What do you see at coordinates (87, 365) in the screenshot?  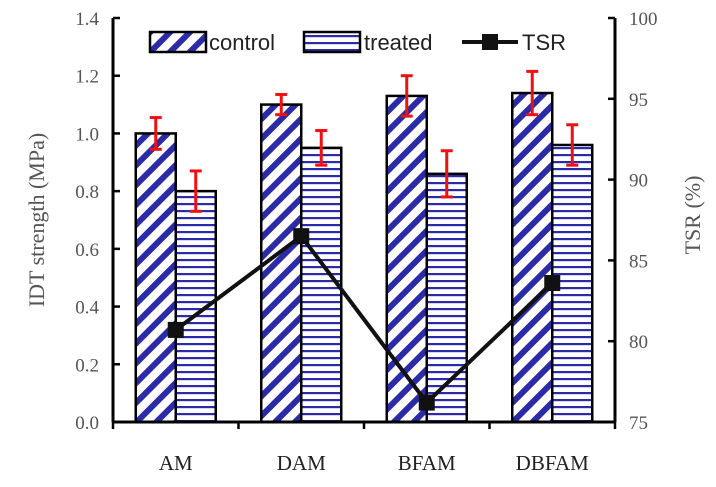 I see `y-tick-label-0.2: 0.2` at bounding box center [87, 365].